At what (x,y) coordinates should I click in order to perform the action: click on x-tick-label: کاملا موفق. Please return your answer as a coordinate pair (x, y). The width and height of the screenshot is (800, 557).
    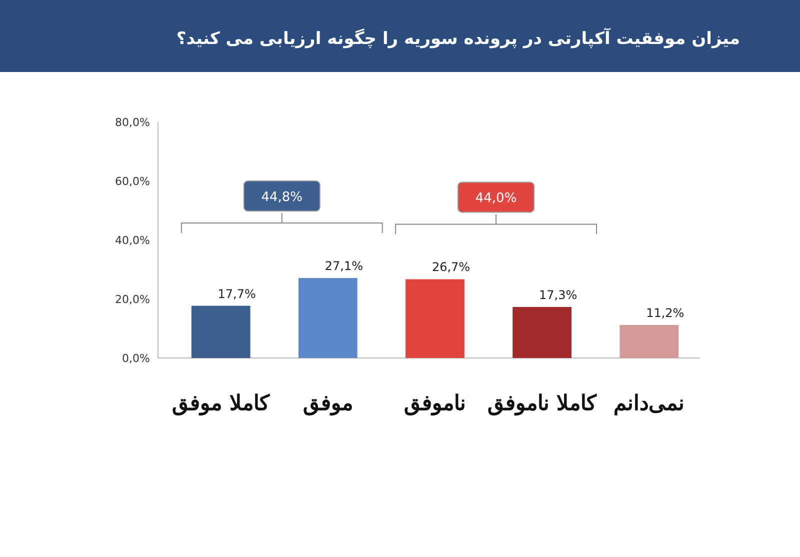
    Looking at the image, I should click on (221, 403).